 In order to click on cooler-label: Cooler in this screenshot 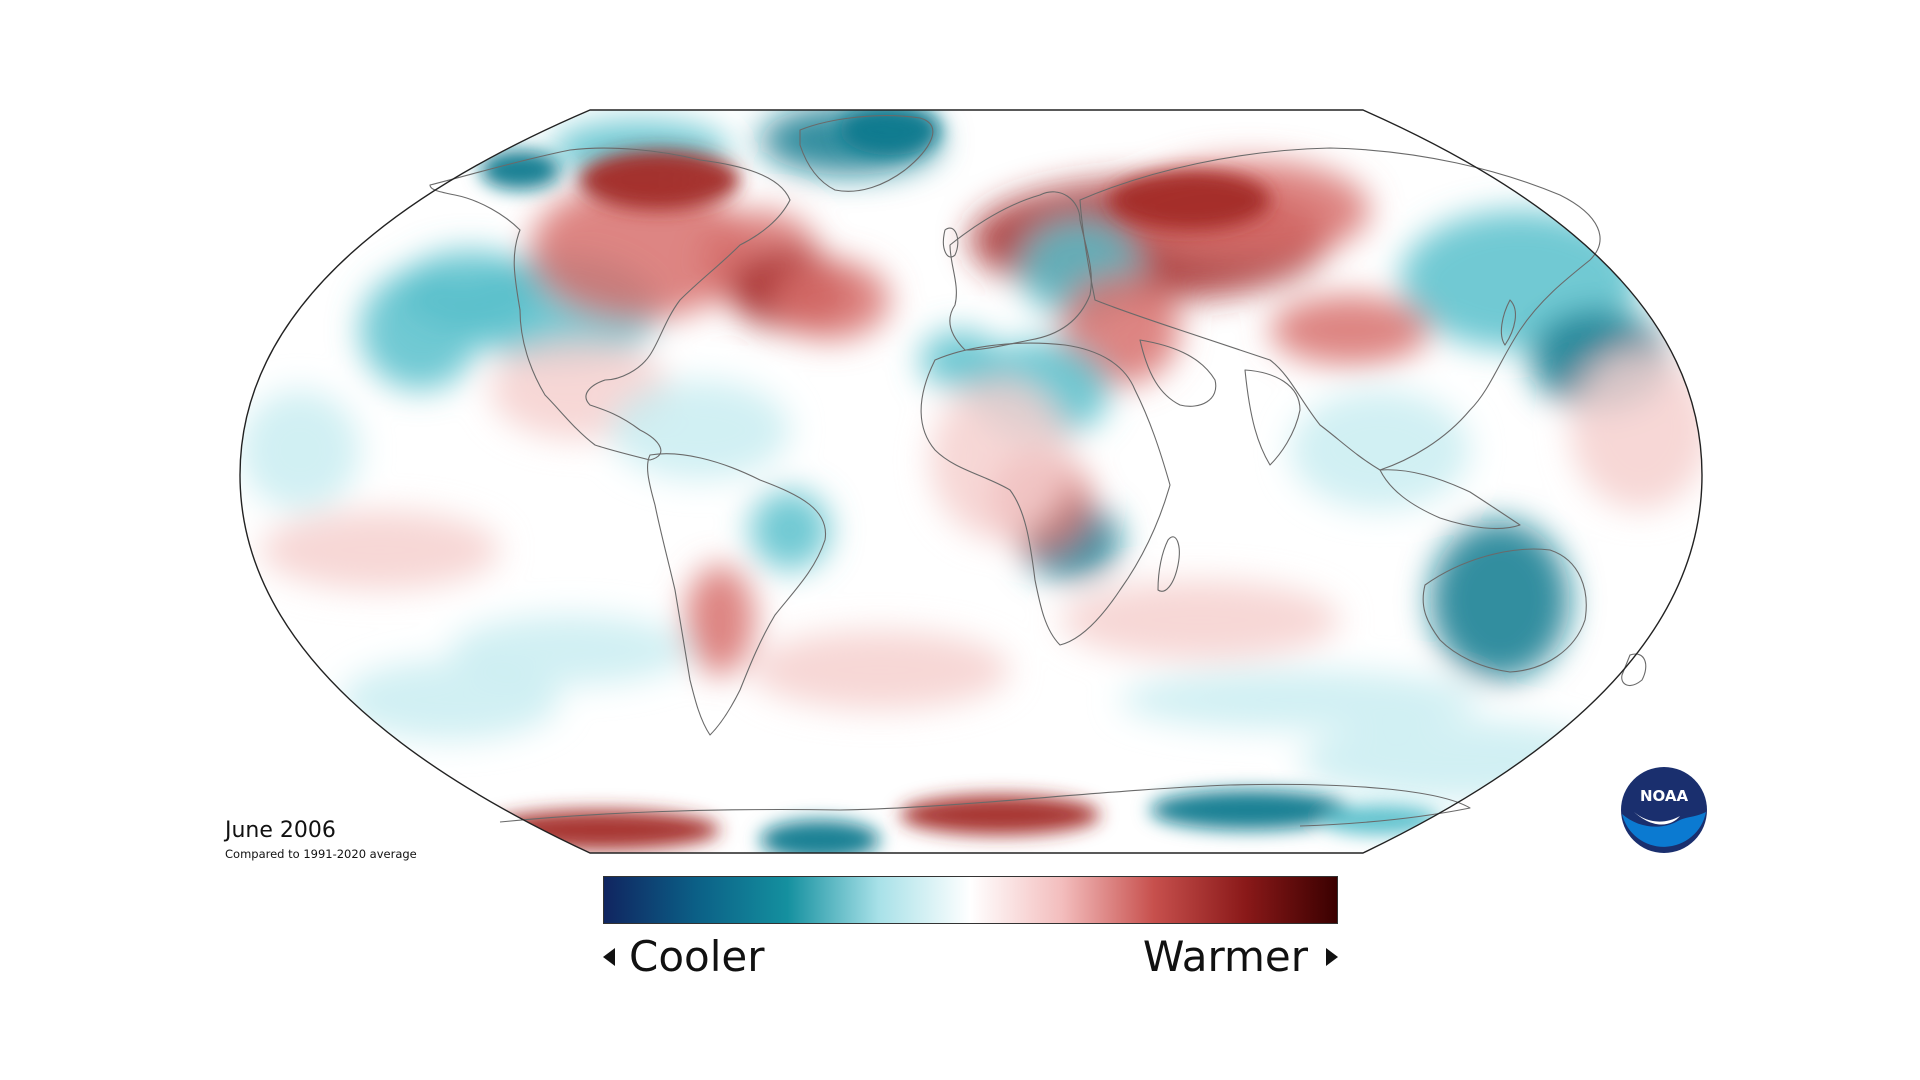, I will do `click(697, 956)`.